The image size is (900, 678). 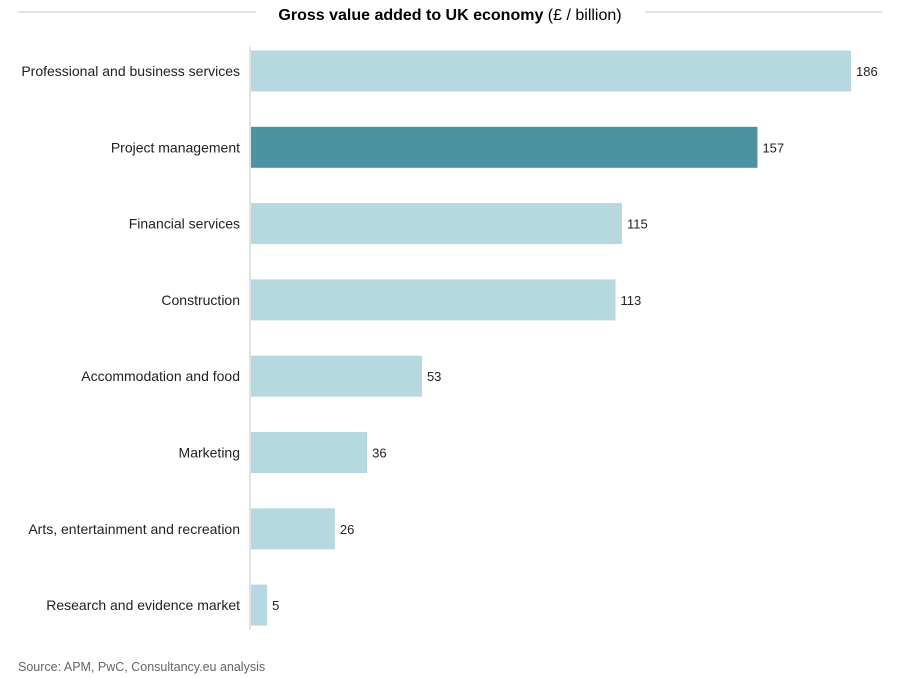 What do you see at coordinates (209, 453) in the screenshot?
I see `category-label-5: Marketing` at bounding box center [209, 453].